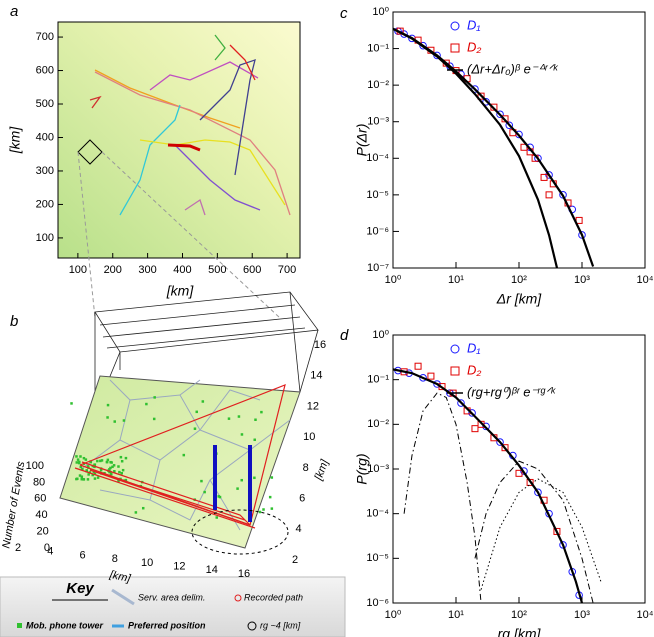  What do you see at coordinates (45, 137) in the screenshot?
I see `y-tick-label: 400` at bounding box center [45, 137].